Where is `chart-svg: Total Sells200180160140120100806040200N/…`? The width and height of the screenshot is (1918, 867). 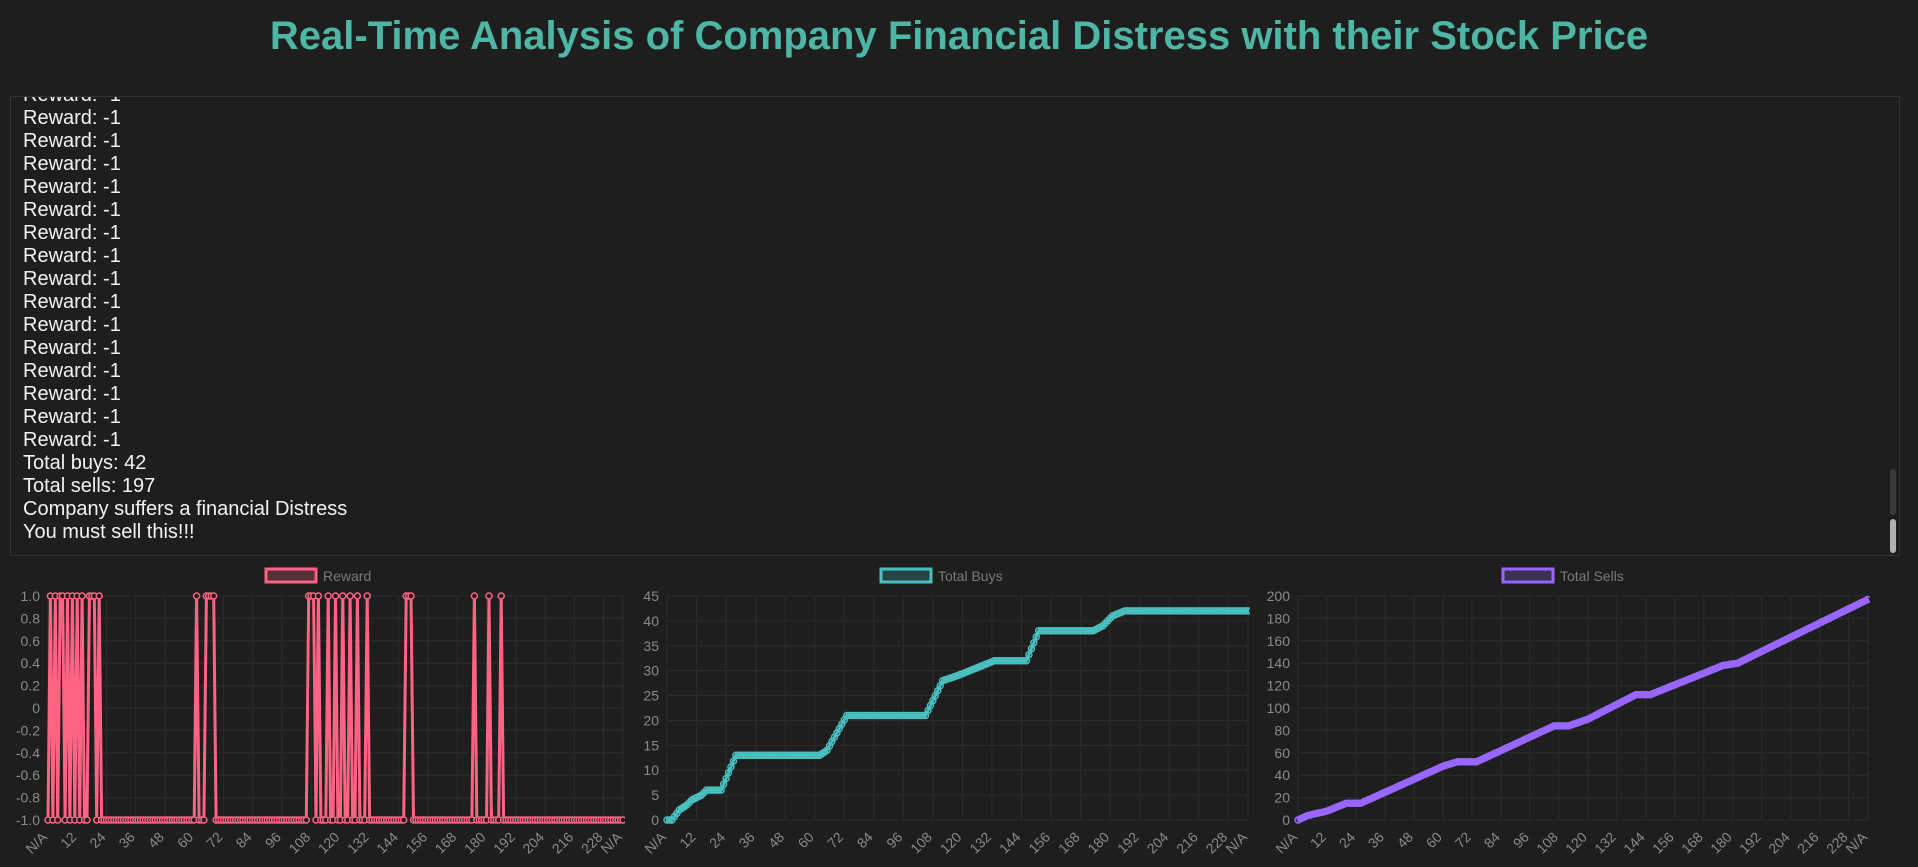 chart-svg: Total Sells200180160140120100806040200N/… is located at coordinates (1568, 712).